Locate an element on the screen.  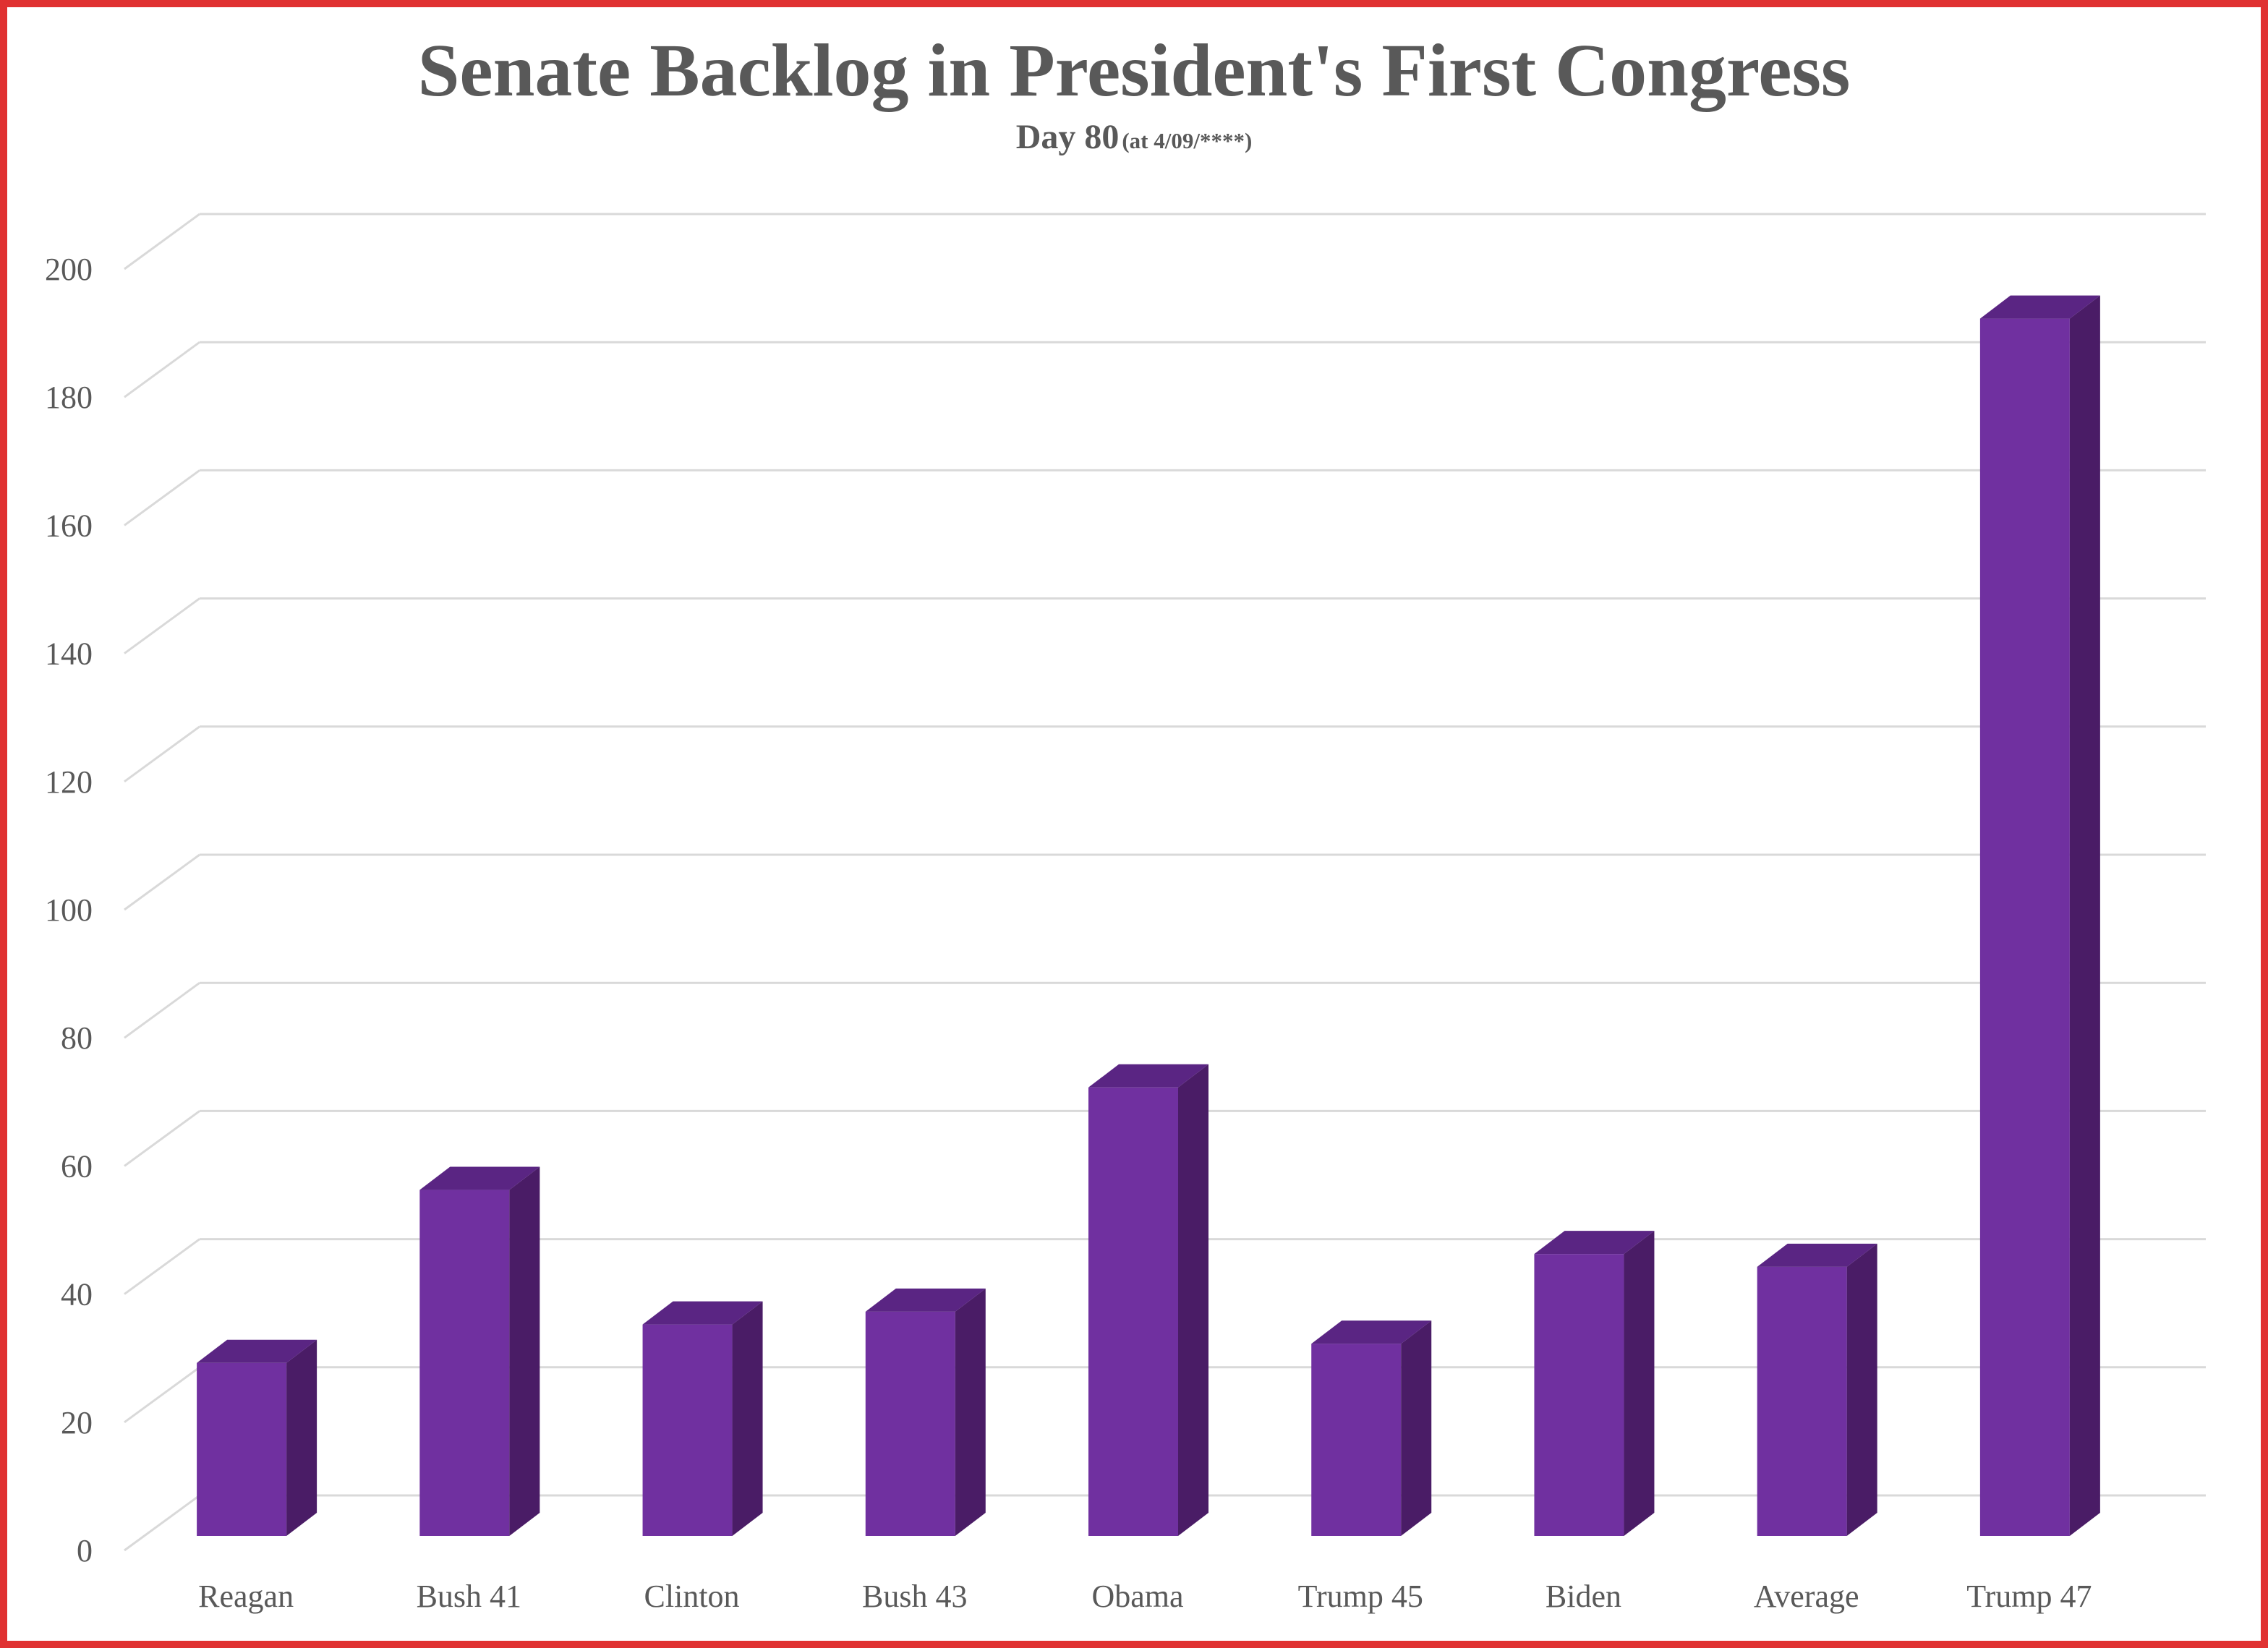
y-tick-label: 0 is located at coordinates (85, 1551).